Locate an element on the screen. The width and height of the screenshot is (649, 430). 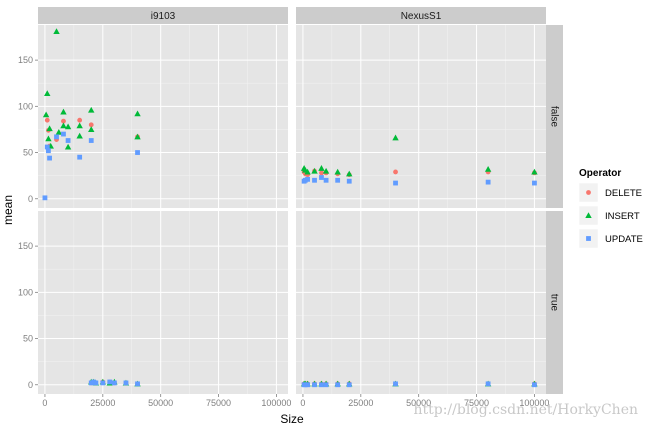
legend: Operator DELETE INSERT UPDATE is located at coordinates (610, 208).